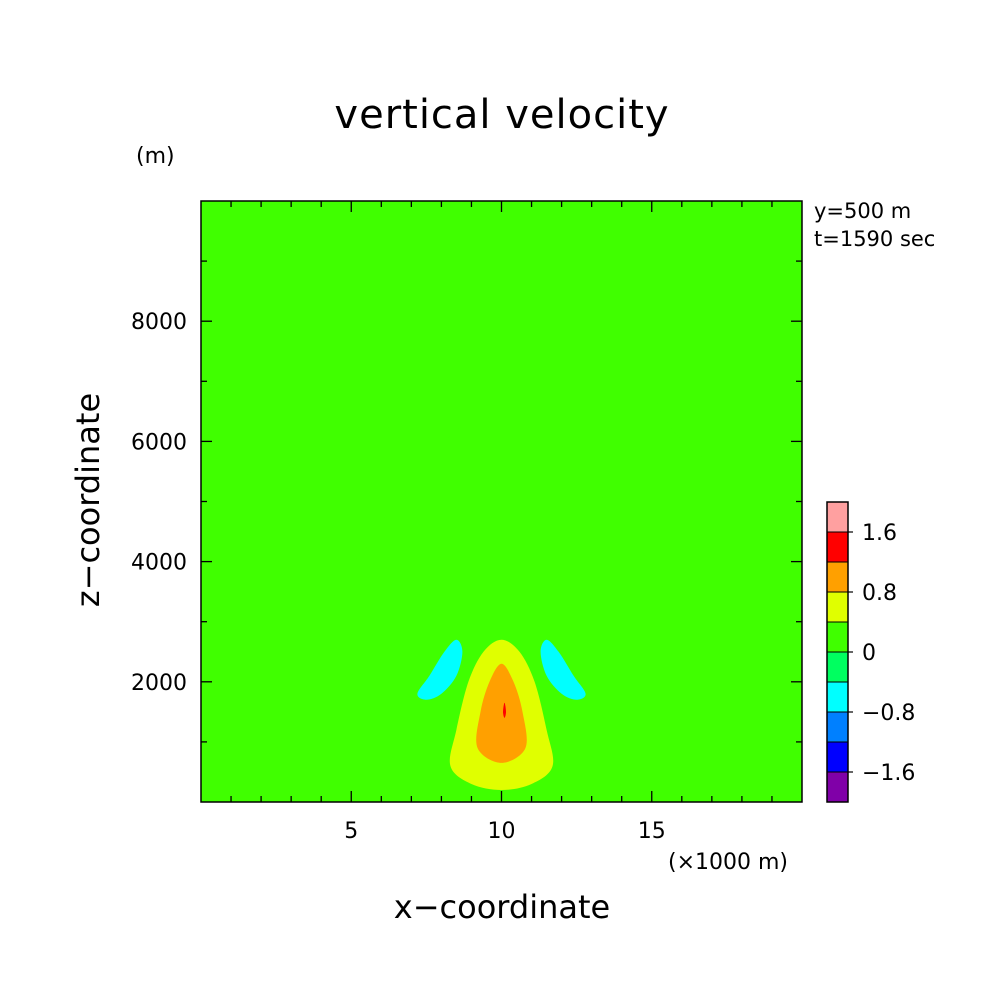  I want to click on colorbar-tick-label: 1.6, so click(879, 533).